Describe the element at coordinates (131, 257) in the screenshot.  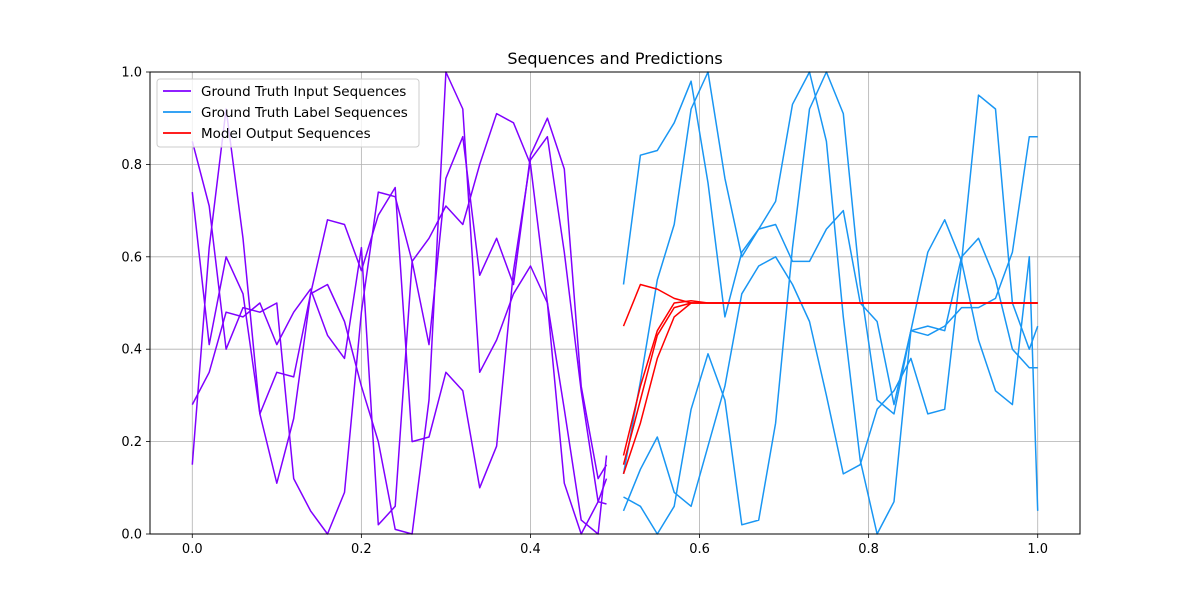
I see `y-tick-label: 0.6` at that location.